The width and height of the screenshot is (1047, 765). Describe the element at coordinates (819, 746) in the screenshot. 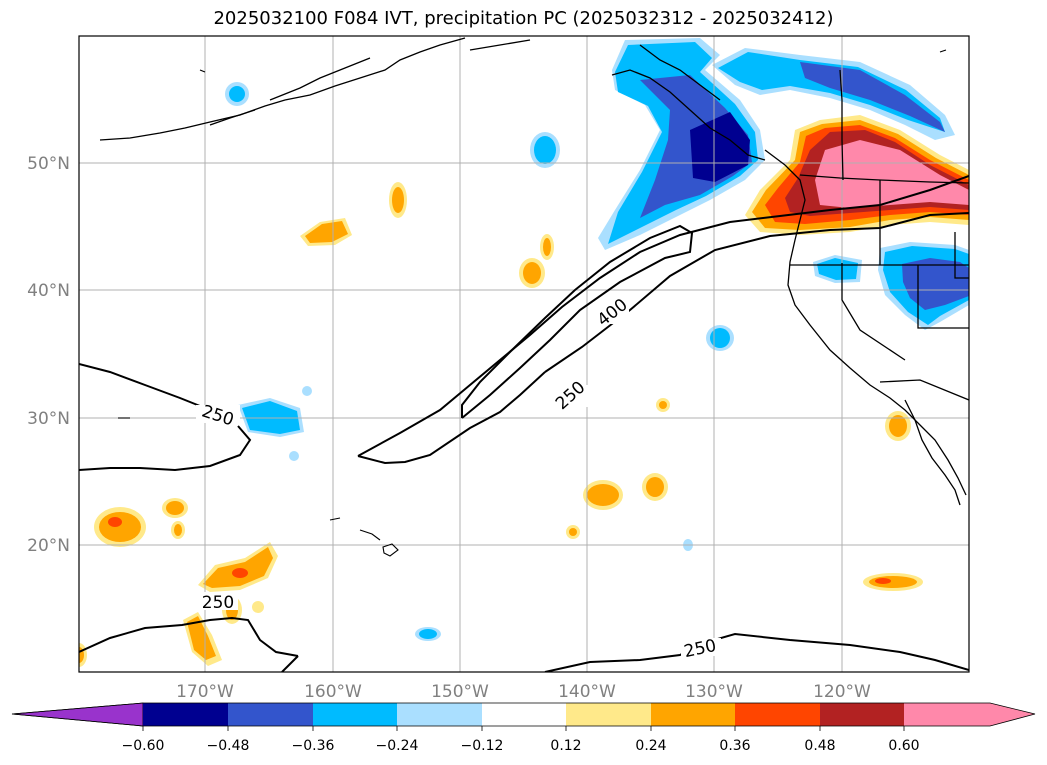

I see `colorbar-tick-label: 0.48` at that location.